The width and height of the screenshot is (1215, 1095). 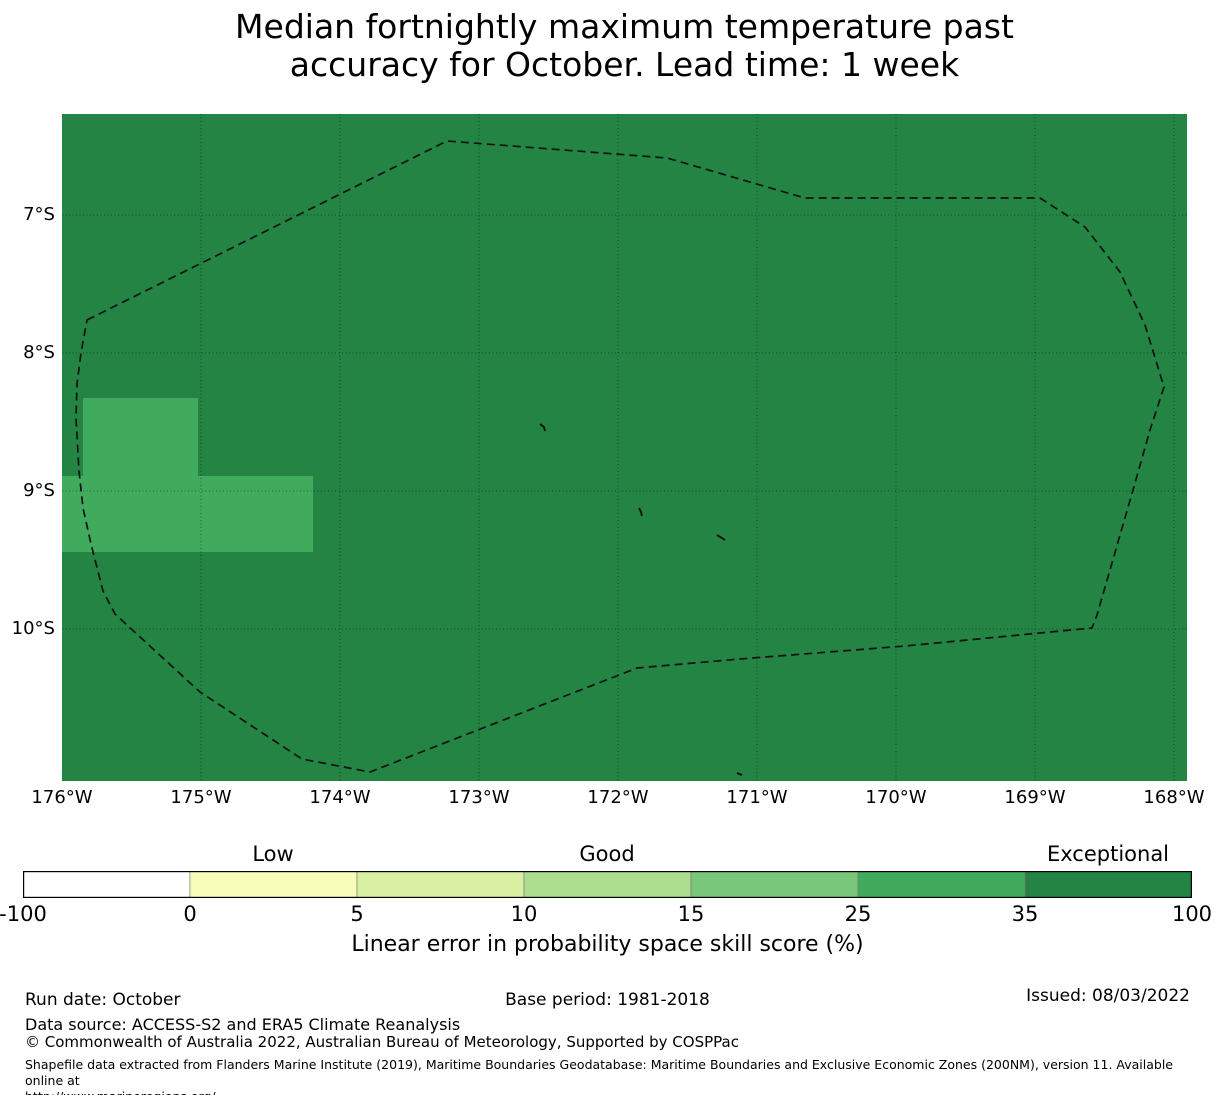 I want to click on colorbar-tick-15: 15, so click(x=691, y=914).